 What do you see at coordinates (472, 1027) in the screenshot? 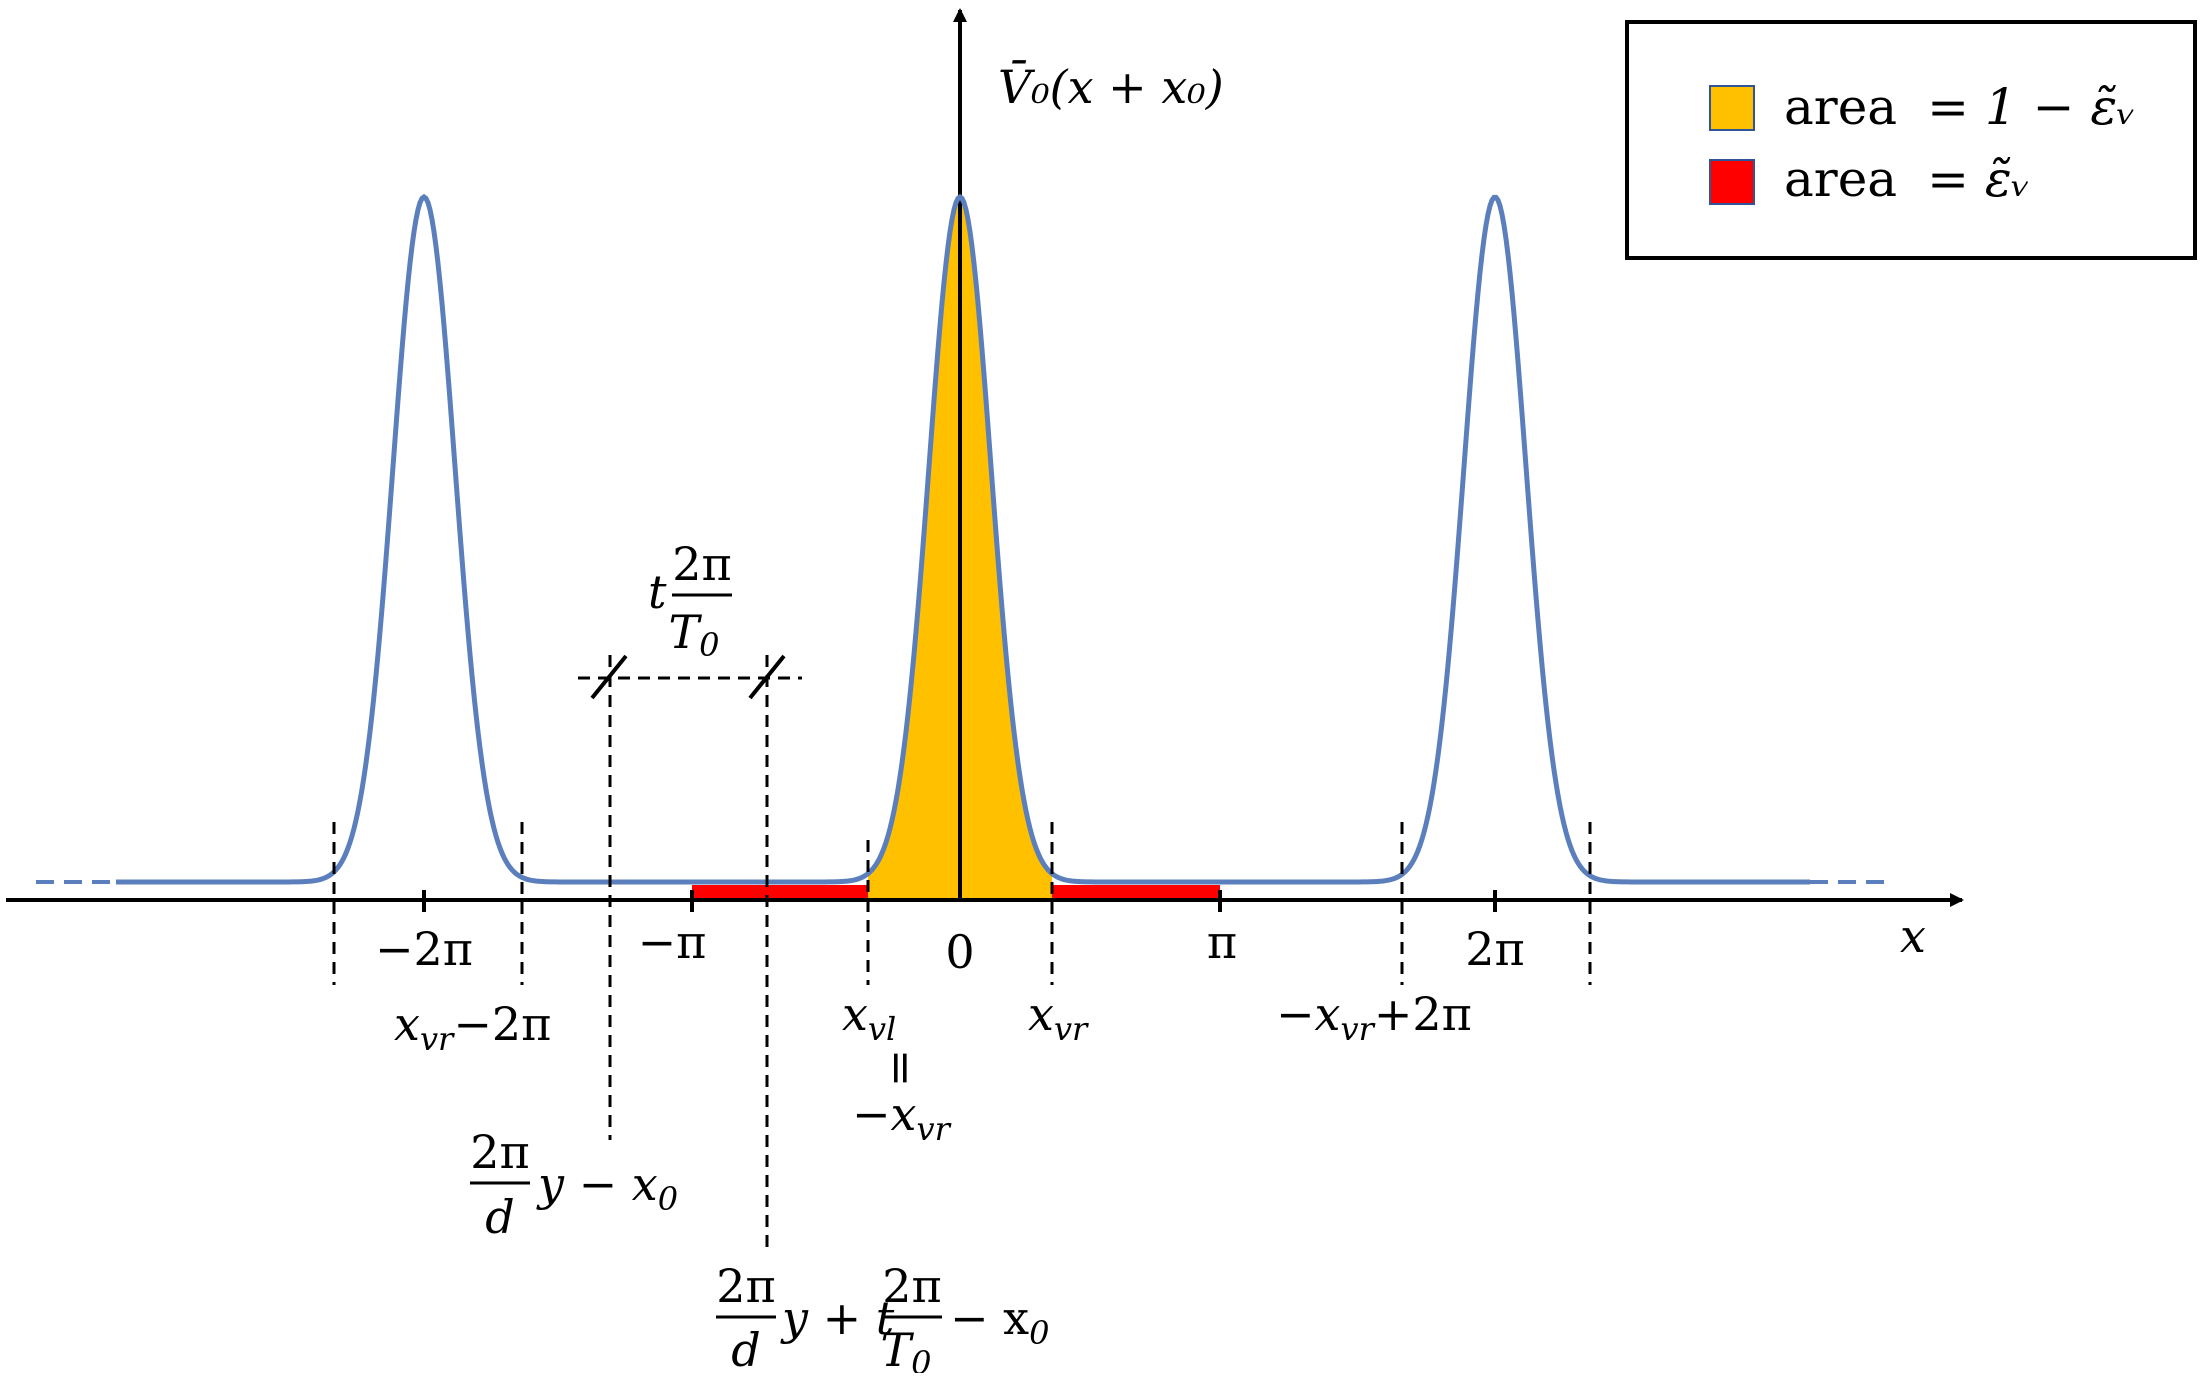
I see `label-xvr-minus-2pi: xvr−2π` at bounding box center [472, 1027].